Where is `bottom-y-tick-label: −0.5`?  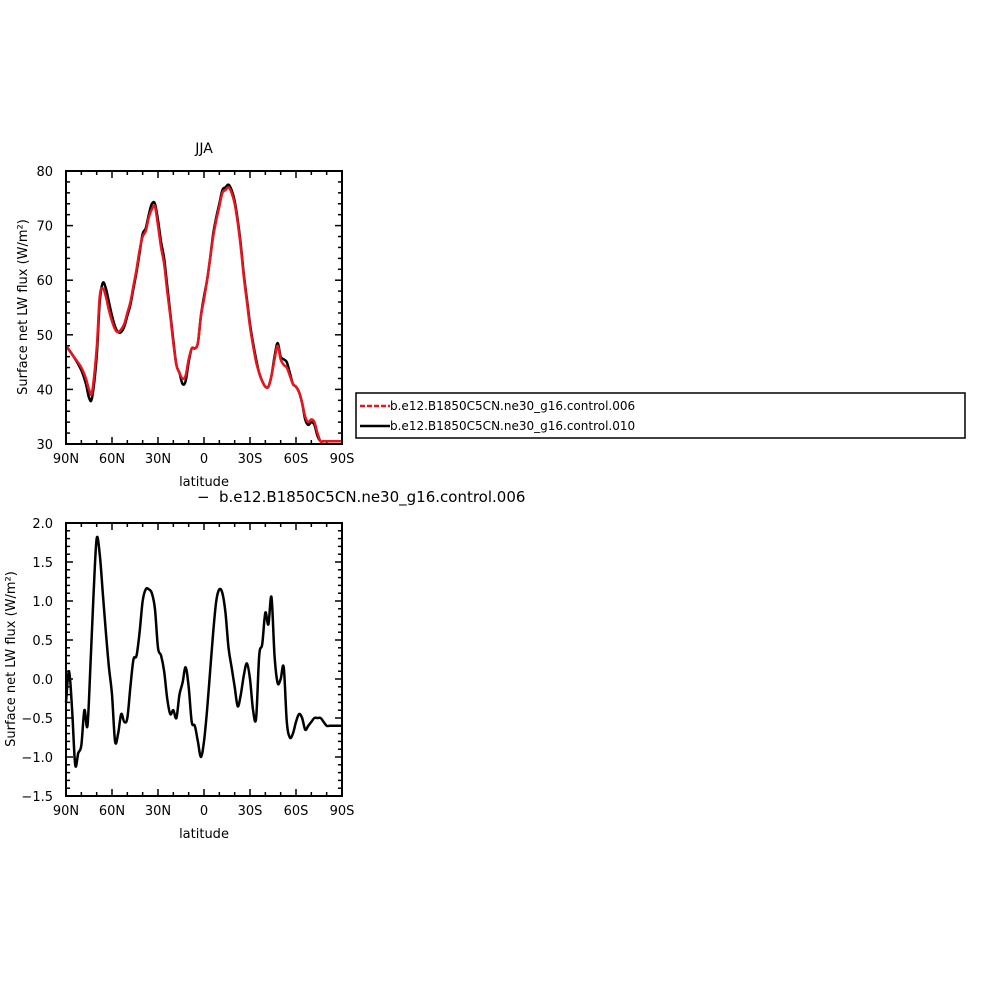 bottom-y-tick-label: −0.5 is located at coordinates (37, 719).